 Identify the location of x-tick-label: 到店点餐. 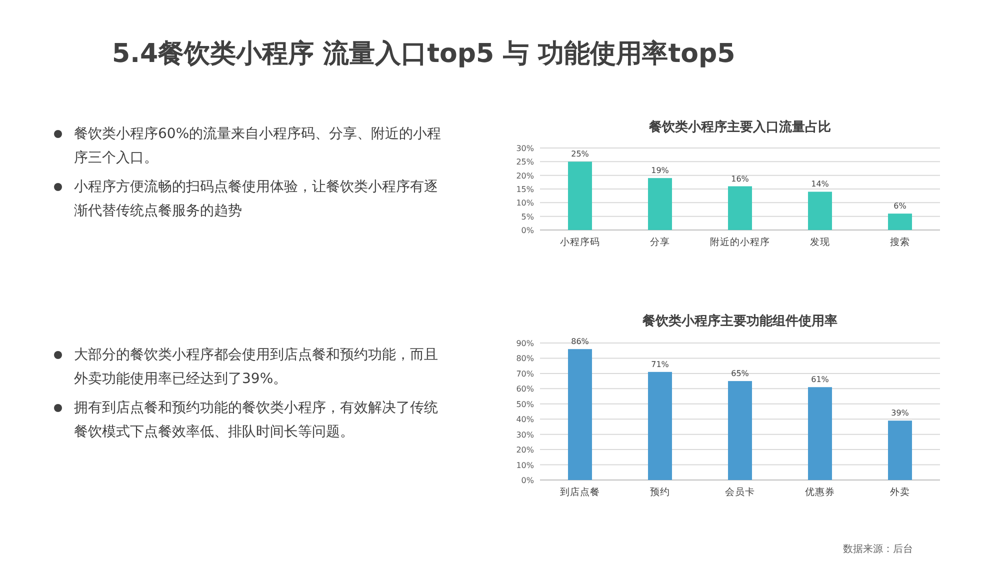
(580, 492).